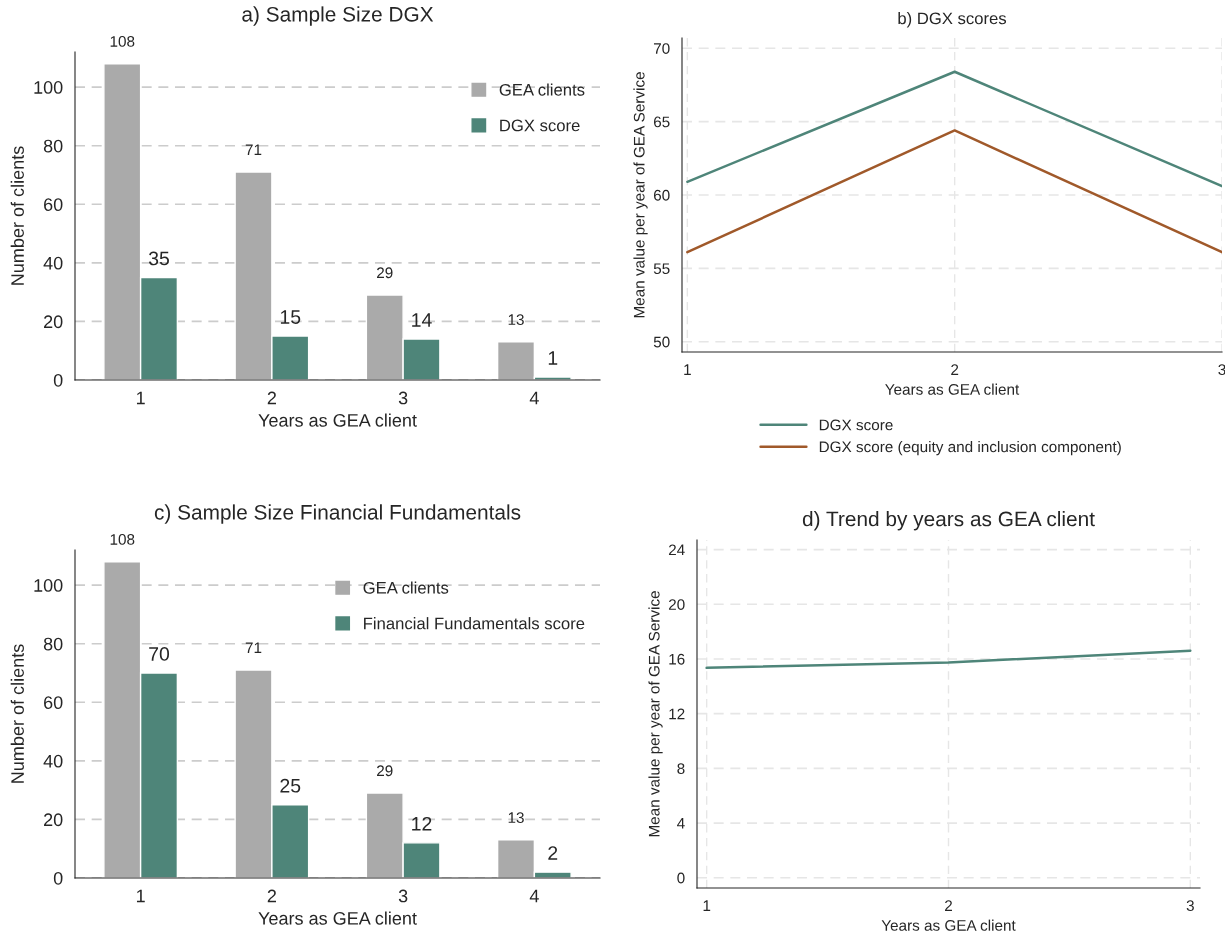 Image resolution: width=1225 pixels, height=941 pixels. What do you see at coordinates (681, 769) in the screenshot?
I see `y-tick-label: 8` at bounding box center [681, 769].